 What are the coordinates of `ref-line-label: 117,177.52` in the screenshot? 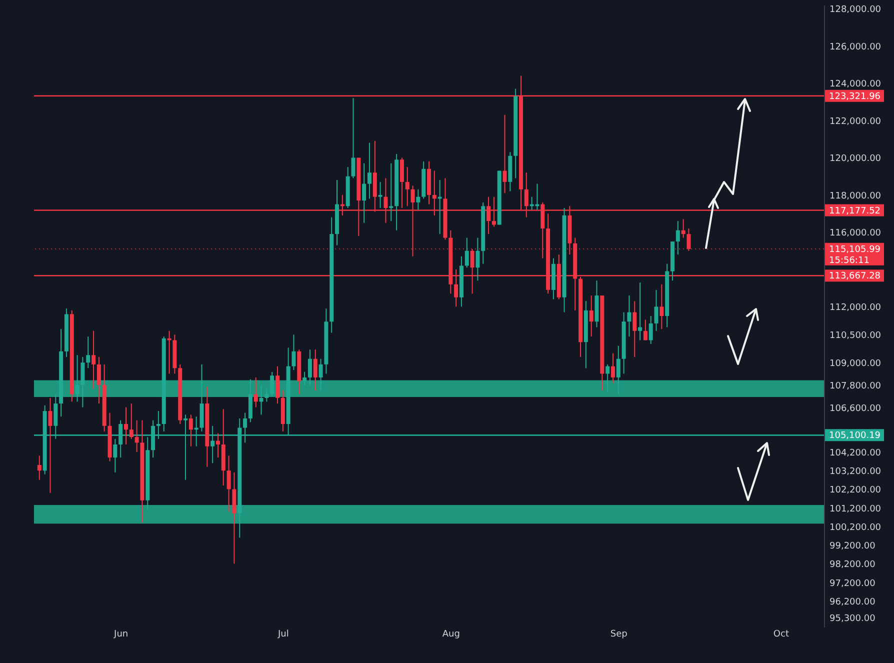 It's located at (855, 211).